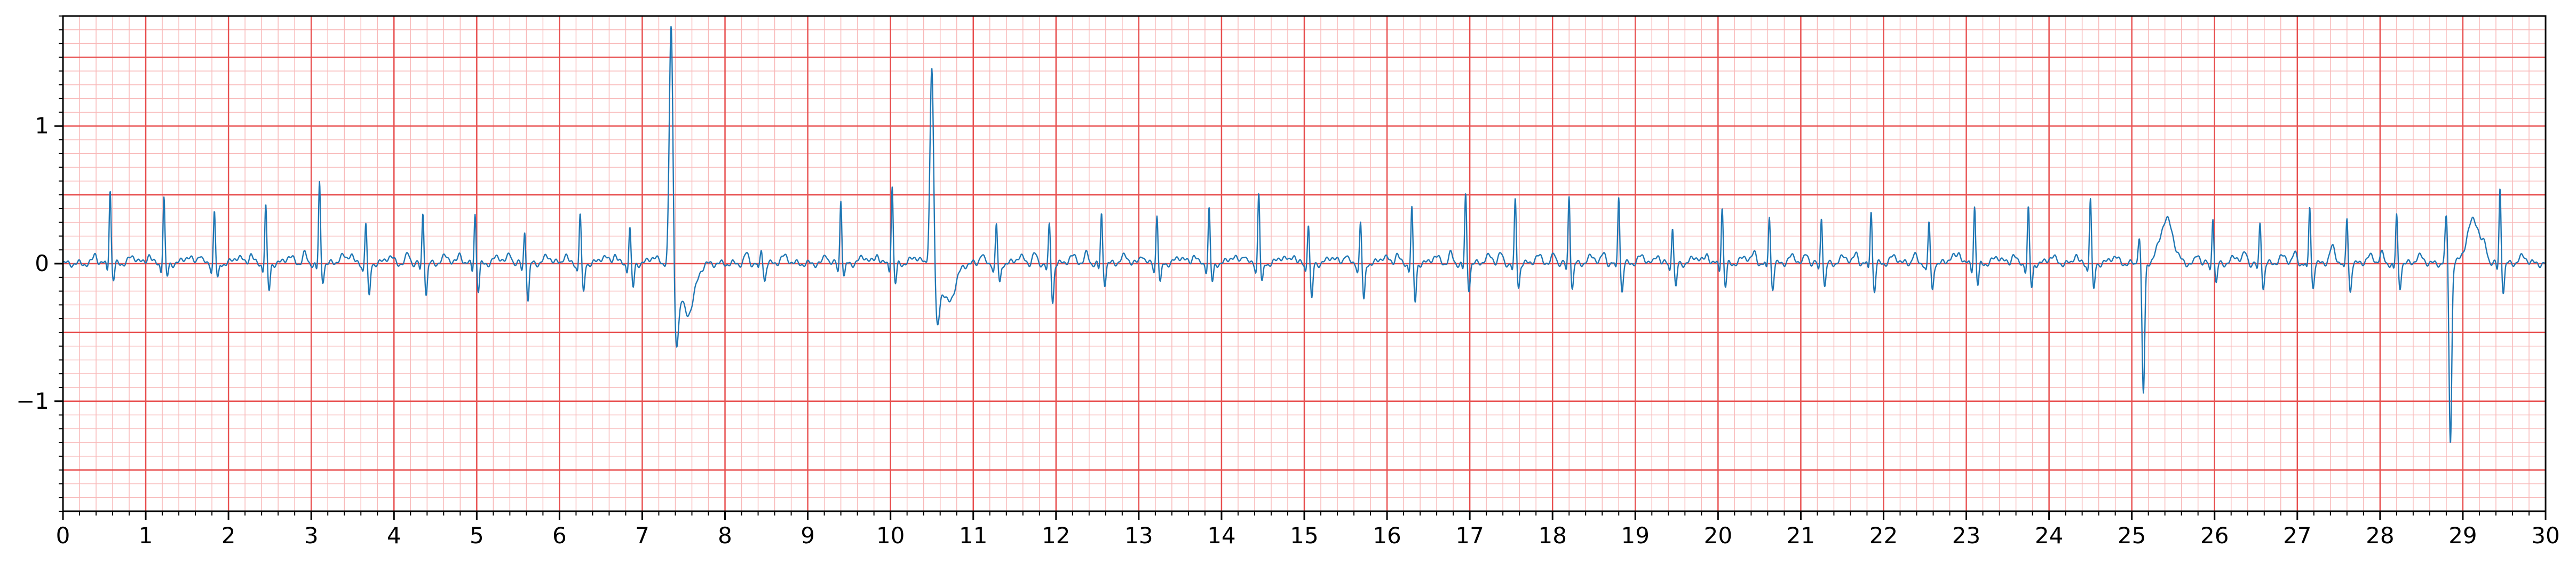  Describe the element at coordinates (642, 535) in the screenshot. I see `x-tick-label: 7` at that location.